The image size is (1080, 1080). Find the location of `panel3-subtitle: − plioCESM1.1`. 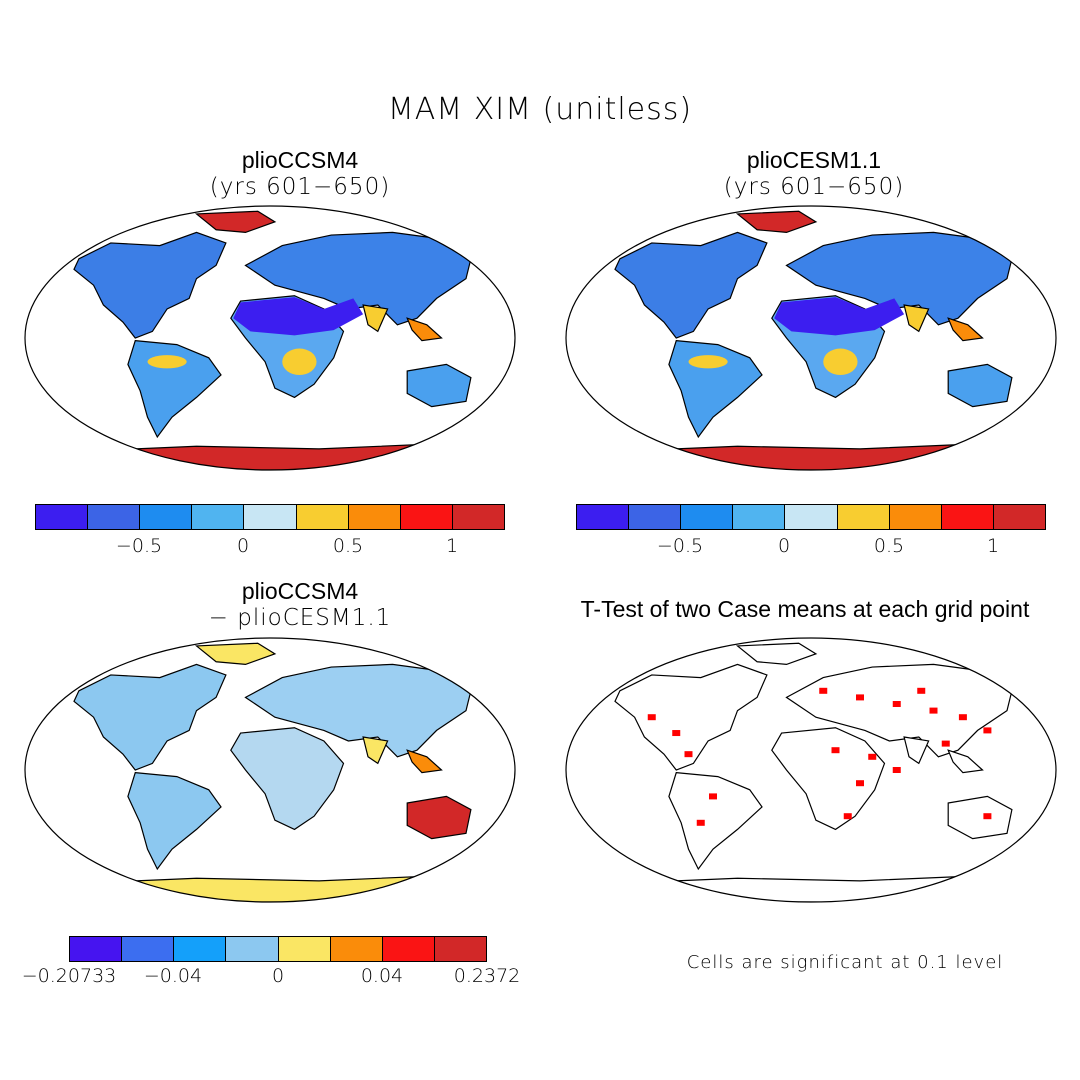

panel3-subtitle: − plioCESM1.1 is located at coordinates (300, 618).